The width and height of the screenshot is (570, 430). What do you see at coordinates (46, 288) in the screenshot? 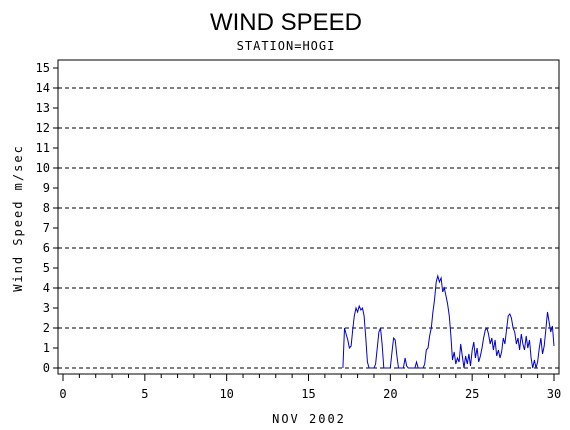
I see `y-tick-label-4: 4` at bounding box center [46, 288].